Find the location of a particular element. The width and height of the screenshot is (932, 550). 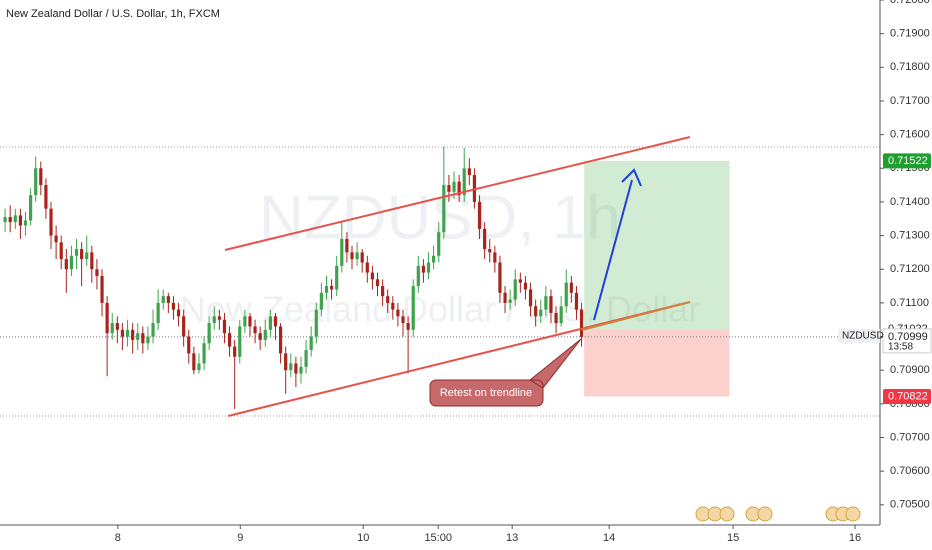

annotation-callout is located at coordinates (505, 372).